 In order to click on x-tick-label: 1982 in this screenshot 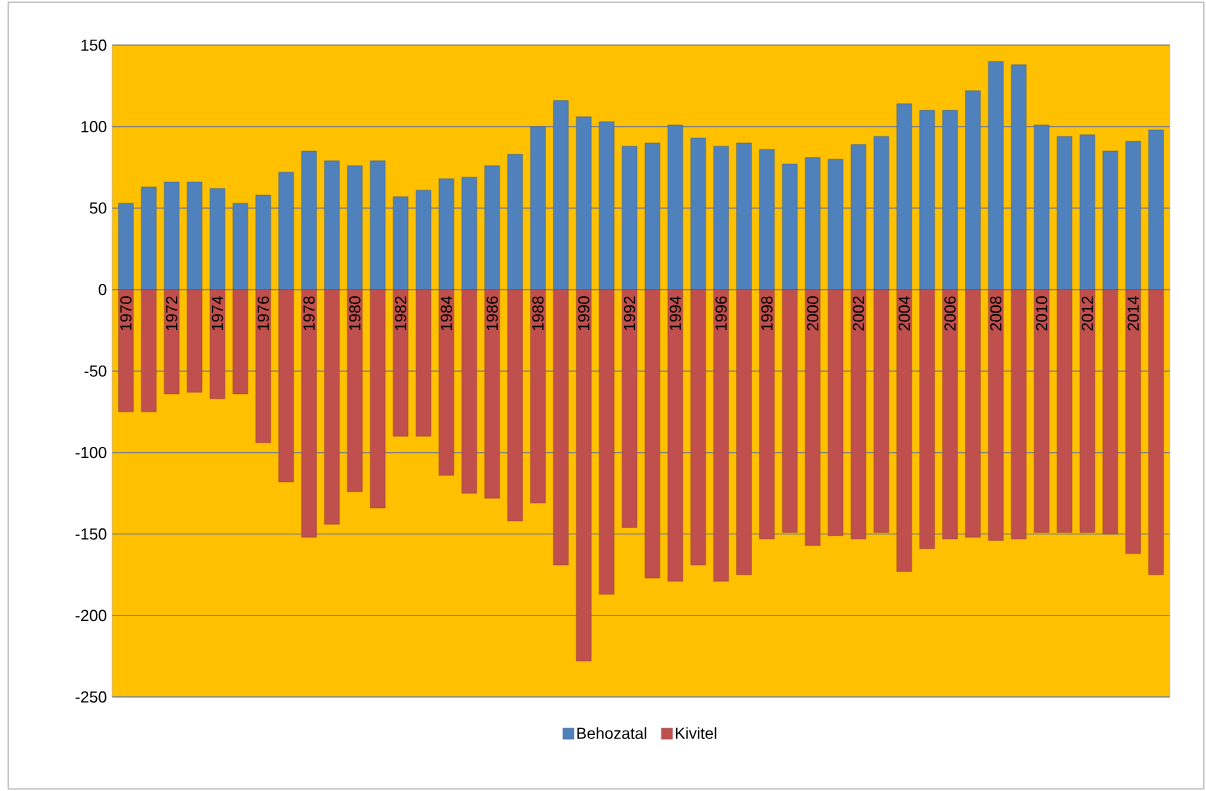, I will do `click(400, 313)`.